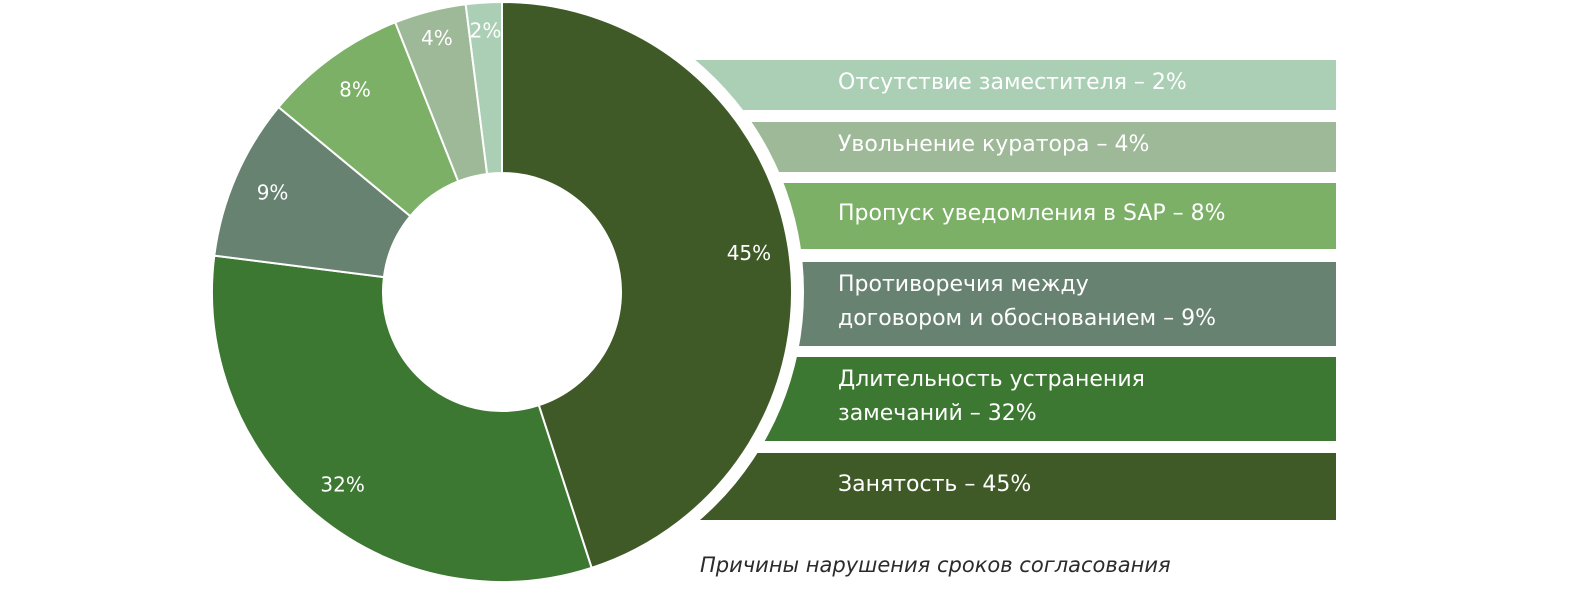 This screenshot has width=1596, height=596. Describe the element at coordinates (991, 396) in the screenshot. I see `legend-entry: Длительность устранения замечаний – 32%` at that location.